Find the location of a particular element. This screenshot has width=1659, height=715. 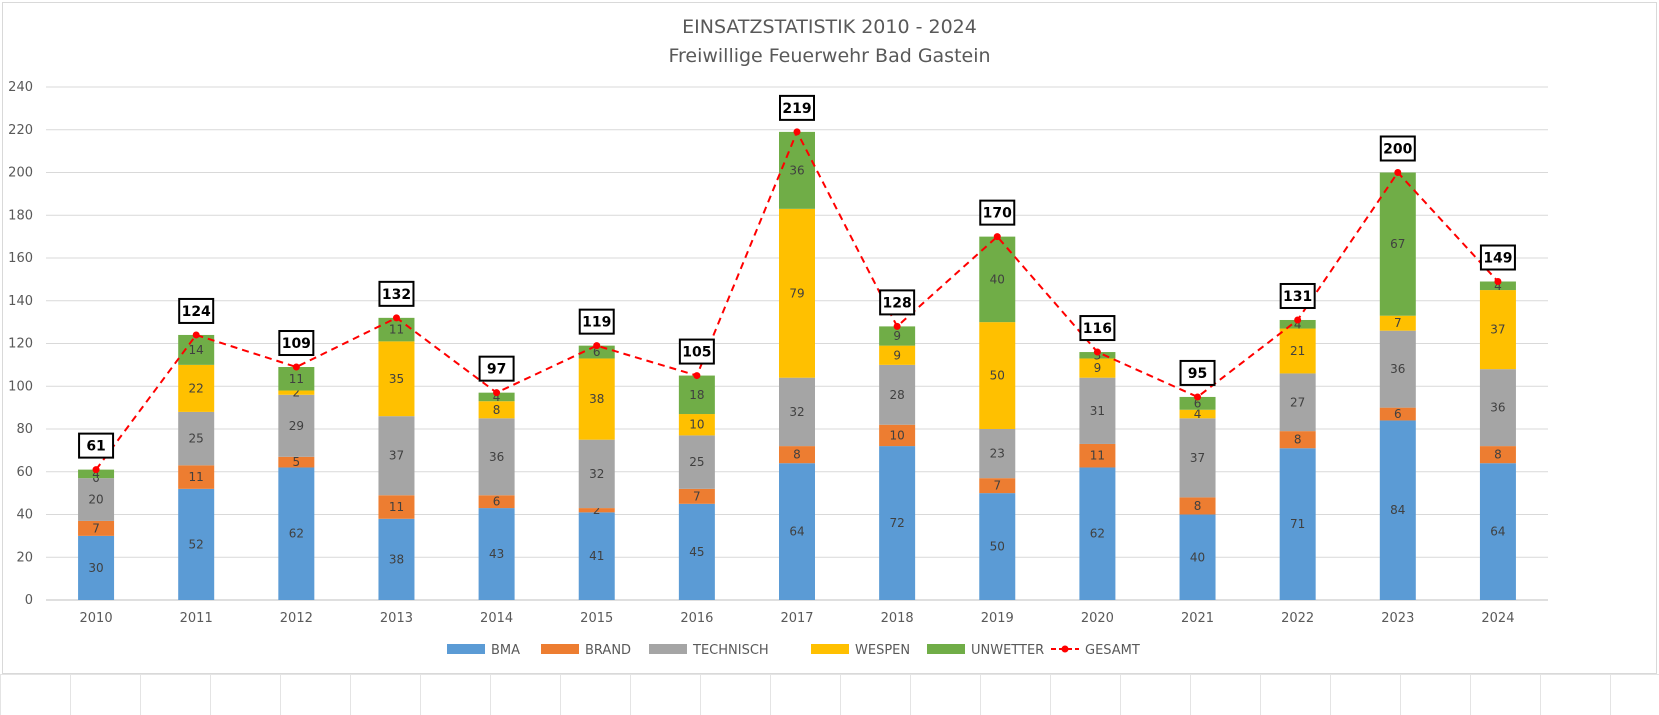

data-label: 28 is located at coordinates (896, 395).